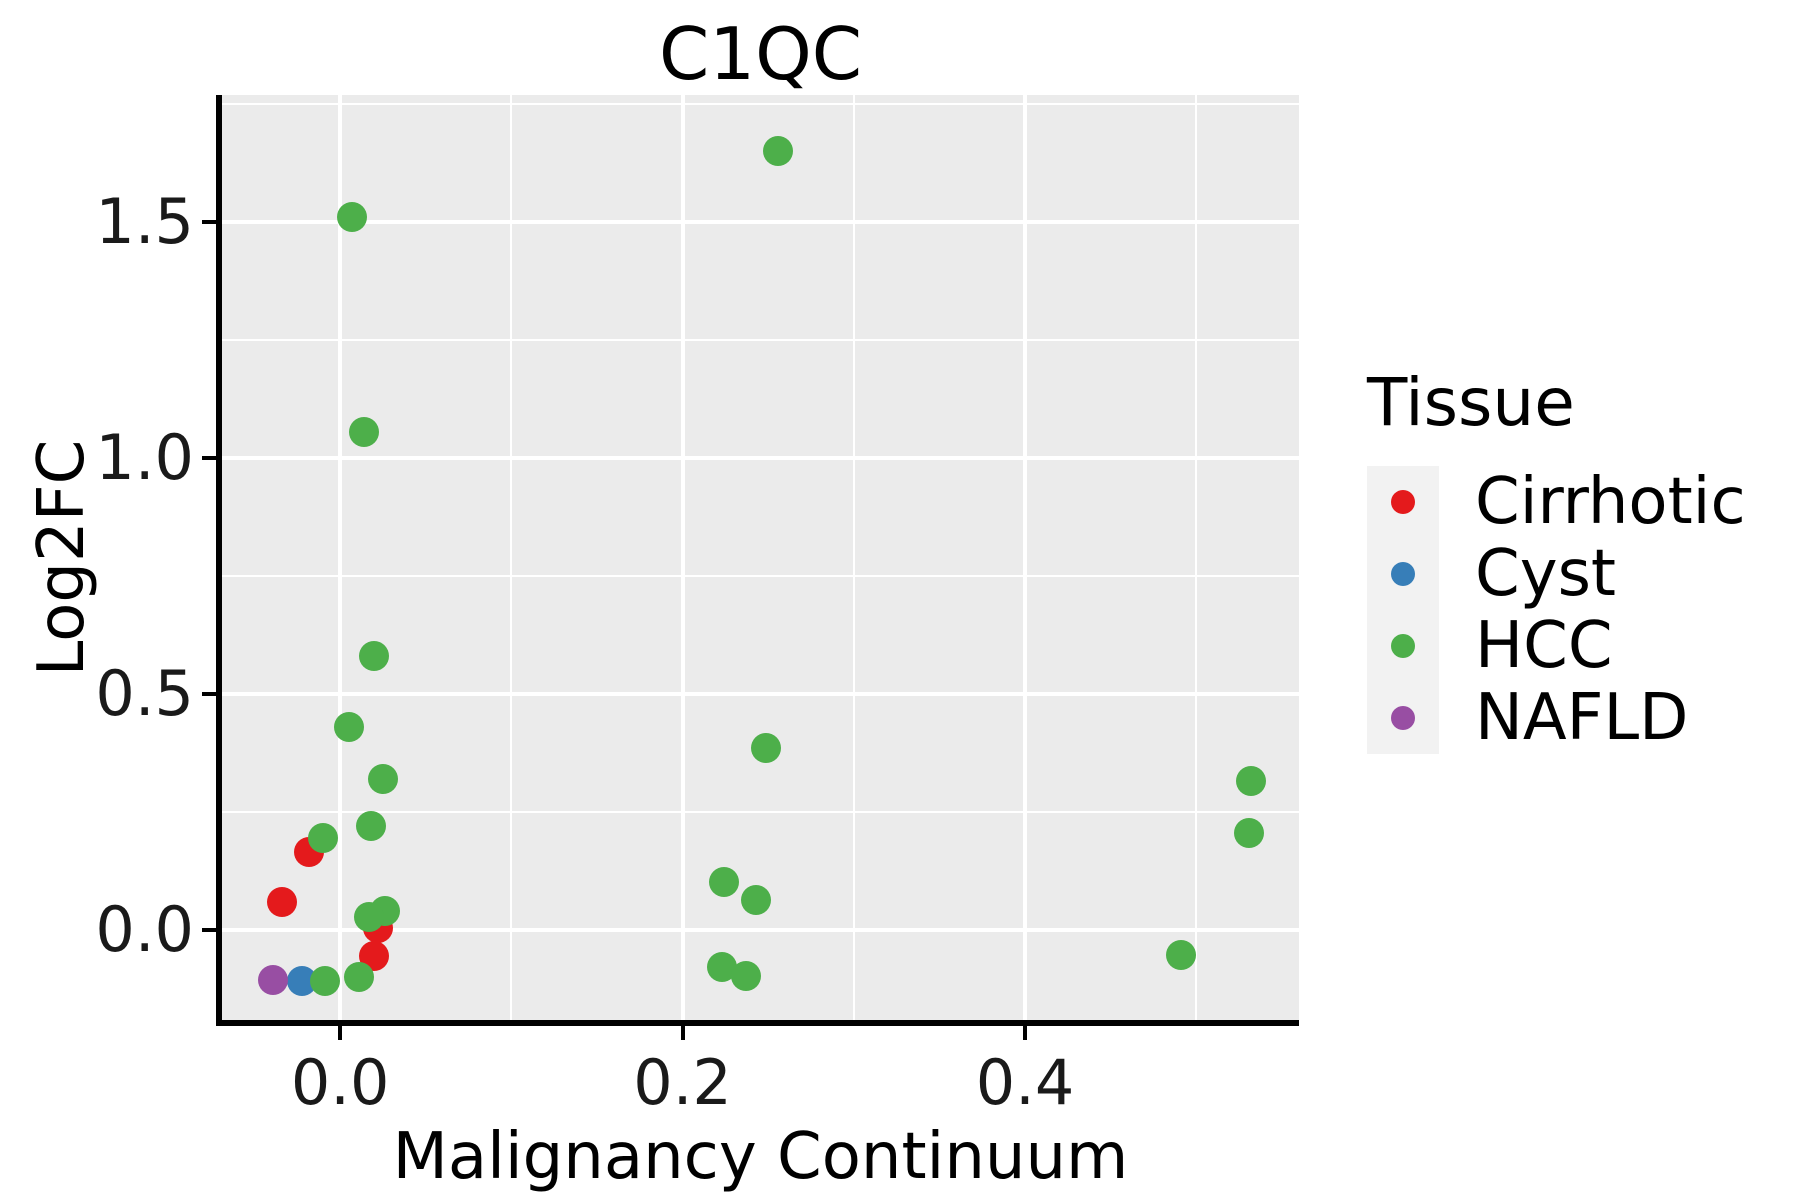 The height and width of the screenshot is (1200, 1800). What do you see at coordinates (340, 1082) in the screenshot?
I see `x-tick-label: 0.0` at bounding box center [340, 1082].